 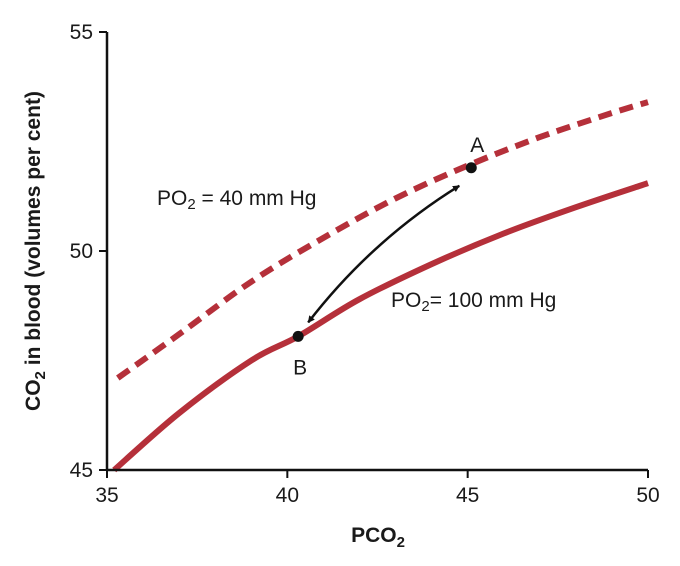 I want to click on y-tick-label: 45, so click(x=81, y=470).